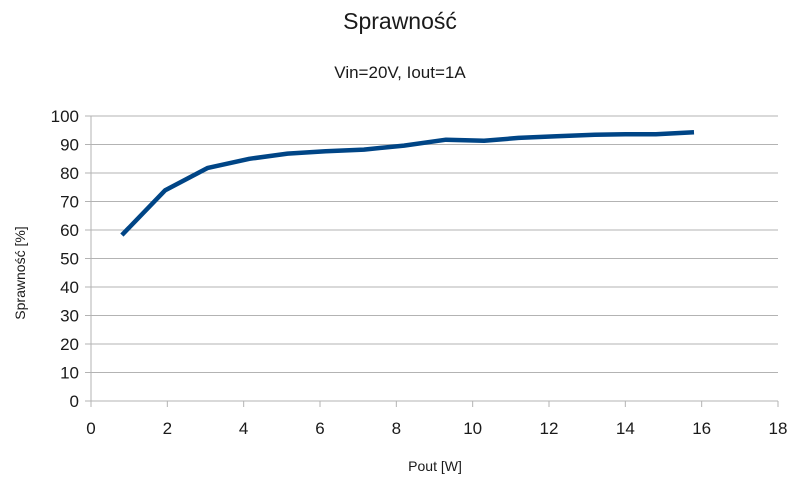  Describe the element at coordinates (69, 344) in the screenshot. I see `y-tick-label: 20` at that location.